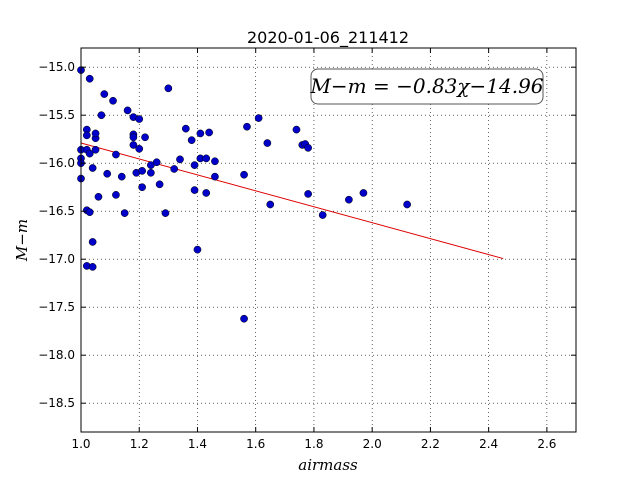  I want to click on chart-title: 2020-01-06_211412, so click(328, 38).